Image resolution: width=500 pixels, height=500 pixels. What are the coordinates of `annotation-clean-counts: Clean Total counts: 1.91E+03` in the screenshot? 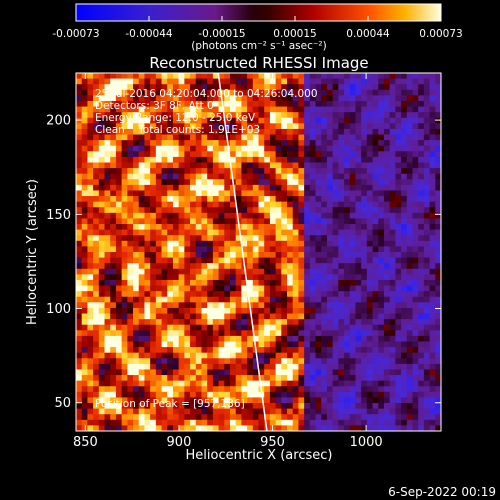 It's located at (177, 130).